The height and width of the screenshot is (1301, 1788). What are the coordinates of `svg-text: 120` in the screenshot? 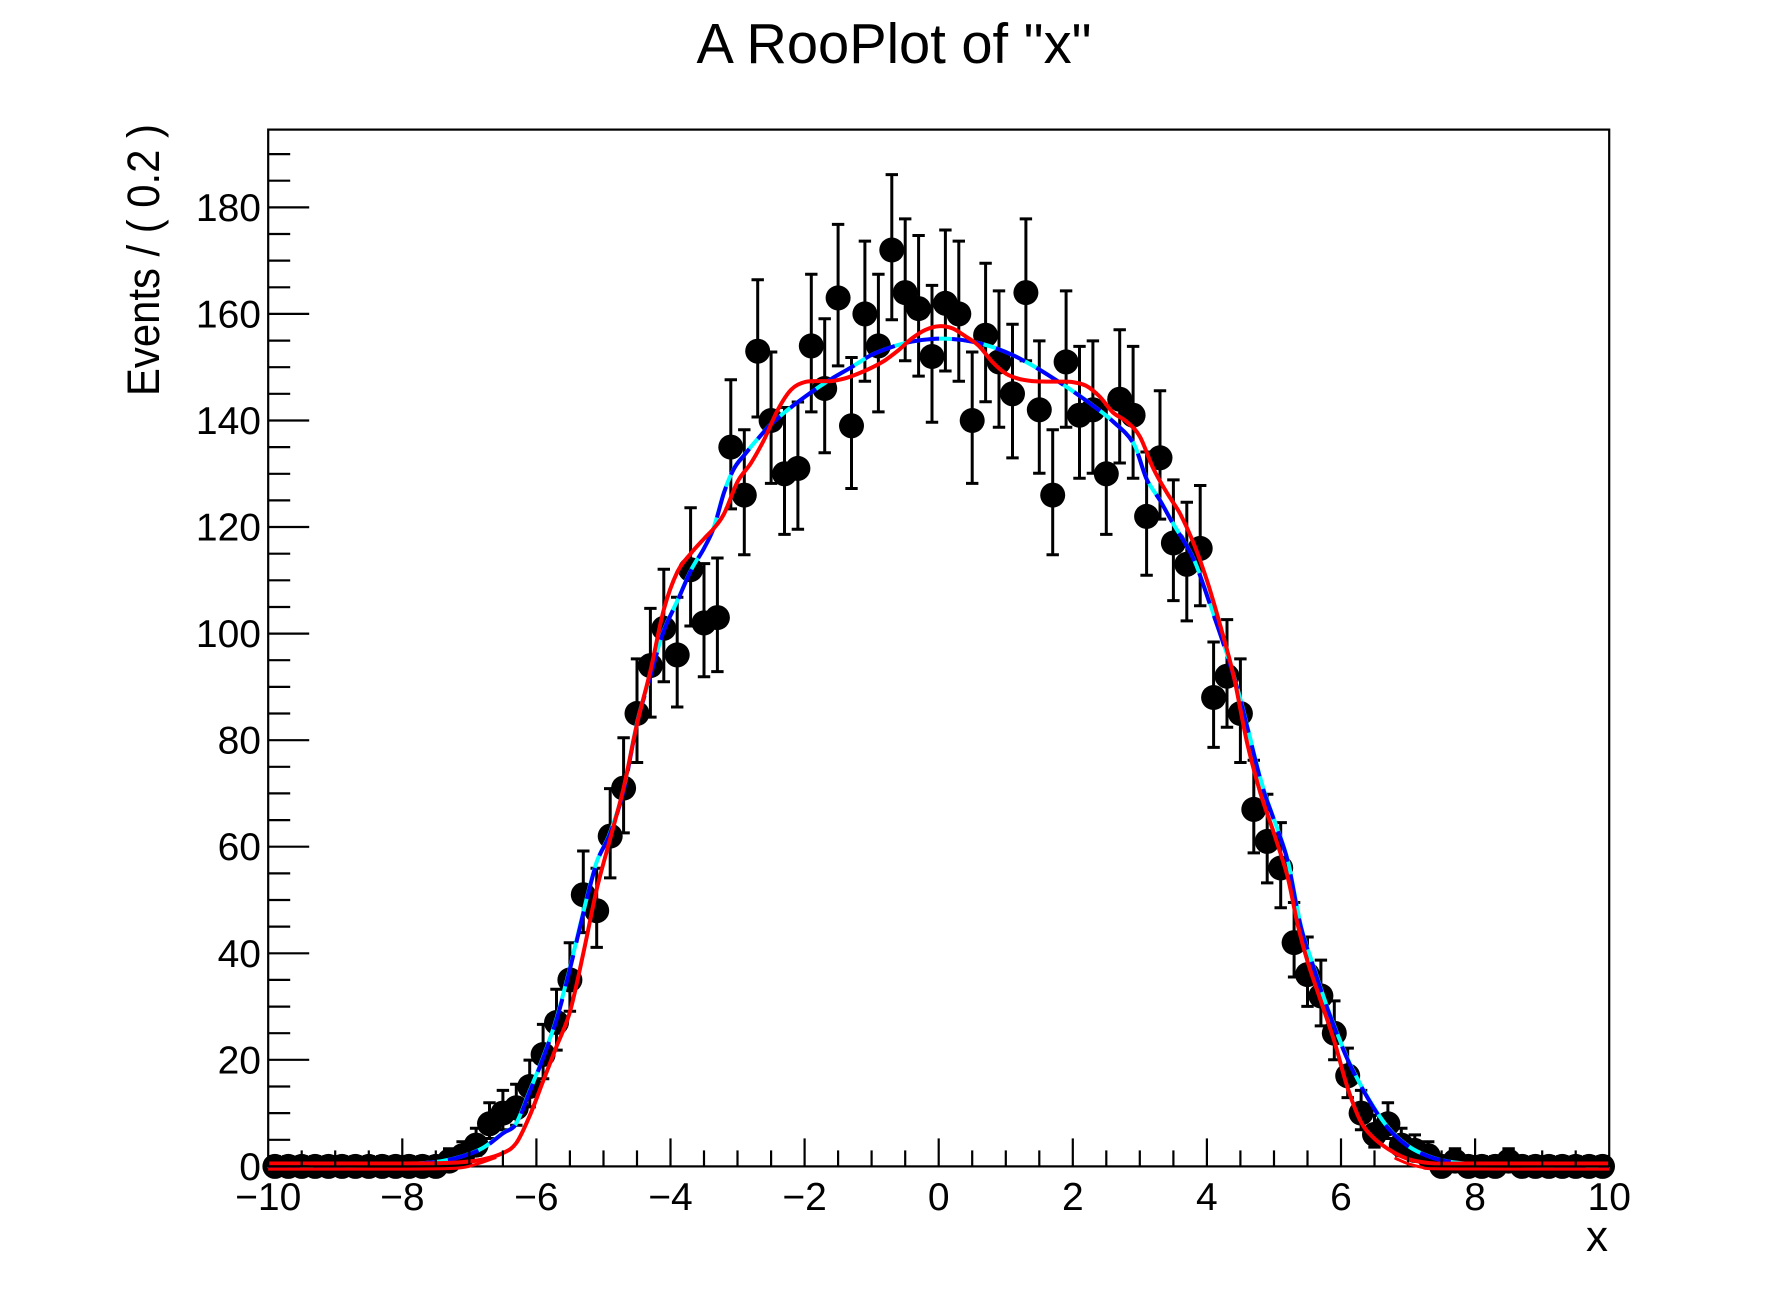 It's located at (228, 528).